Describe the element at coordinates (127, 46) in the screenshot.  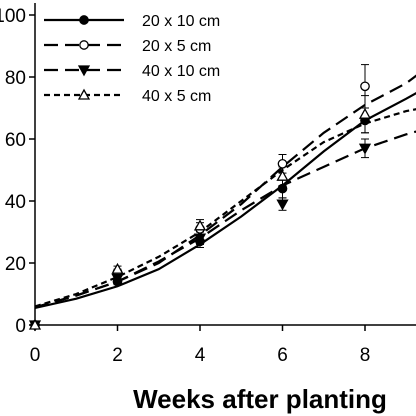
I see `legend-item: 20 x 5 cm` at that location.